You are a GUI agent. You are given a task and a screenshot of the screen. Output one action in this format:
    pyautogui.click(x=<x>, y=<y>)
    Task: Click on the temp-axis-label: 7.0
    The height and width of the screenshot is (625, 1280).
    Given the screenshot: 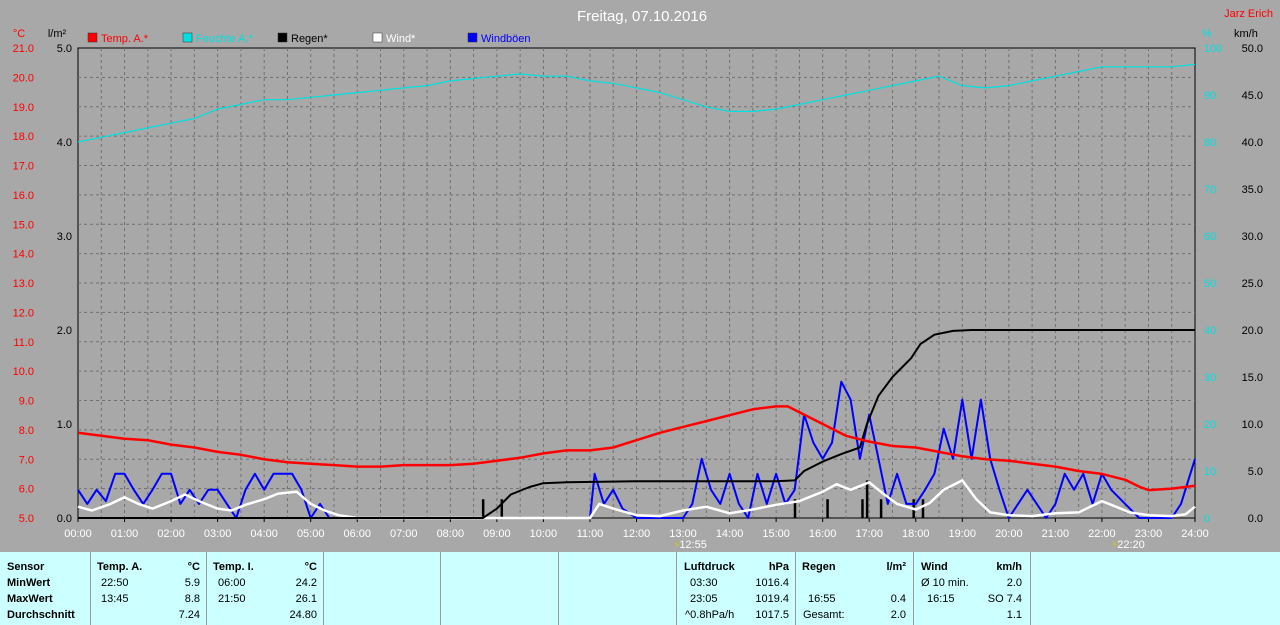 What is the action you would take?
    pyautogui.click(x=26, y=460)
    